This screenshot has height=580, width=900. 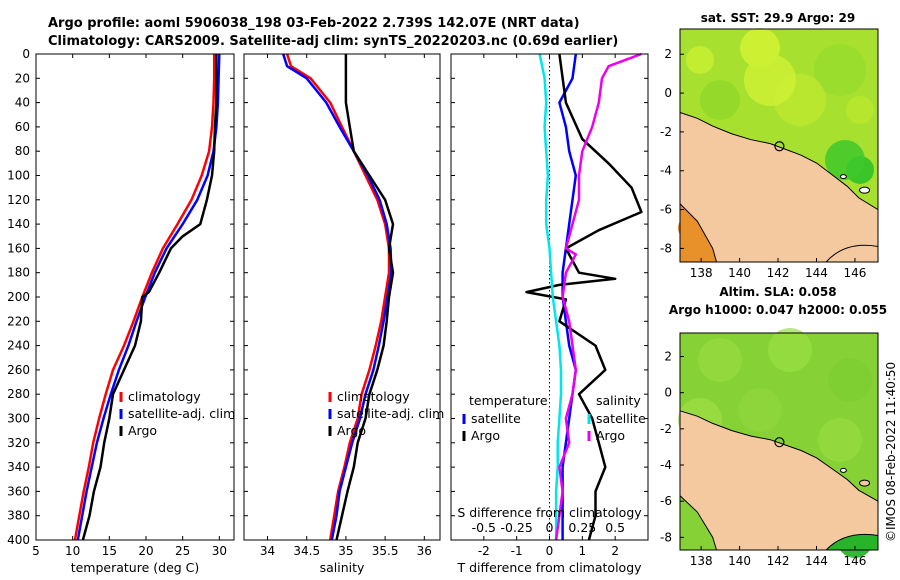 I want to click on series-t-argo, so click(x=584, y=297).